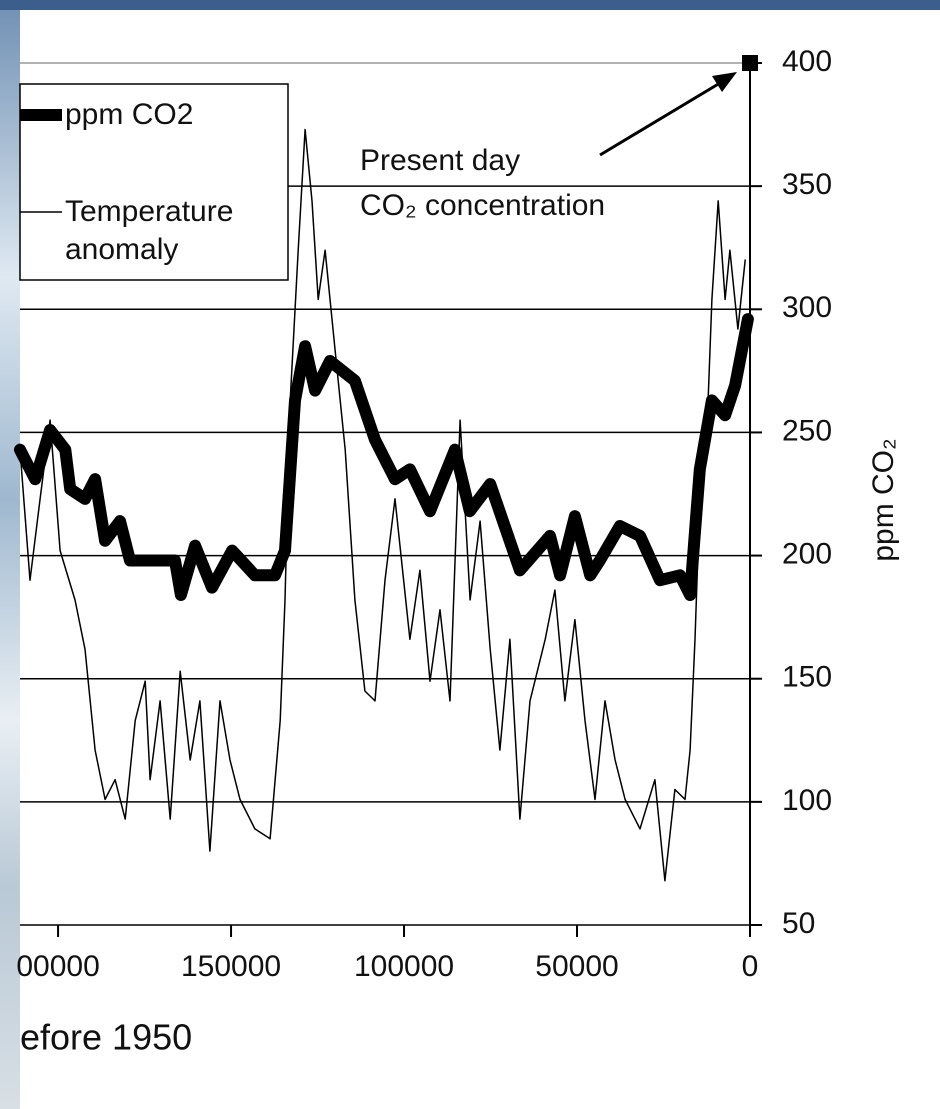 This screenshot has width=940, height=1109. Describe the element at coordinates (724, 82) in the screenshot. I see `arrow-head` at that location.